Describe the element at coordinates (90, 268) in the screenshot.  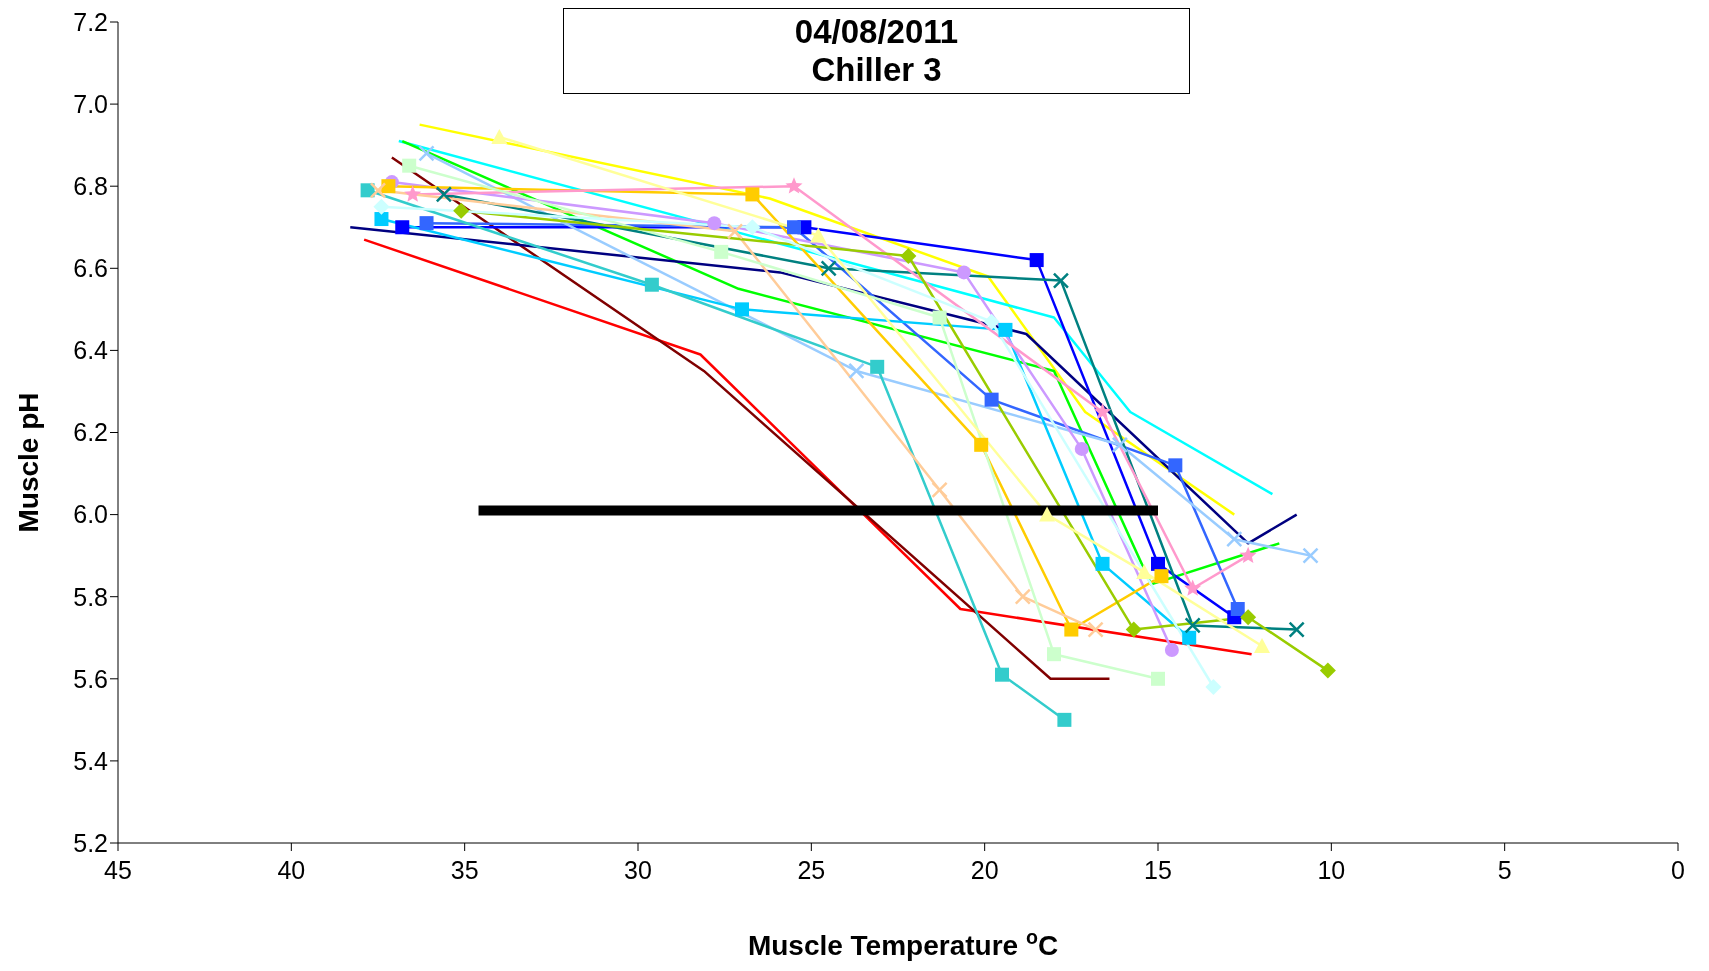
I see `y-tick-label: 6.6` at that location.